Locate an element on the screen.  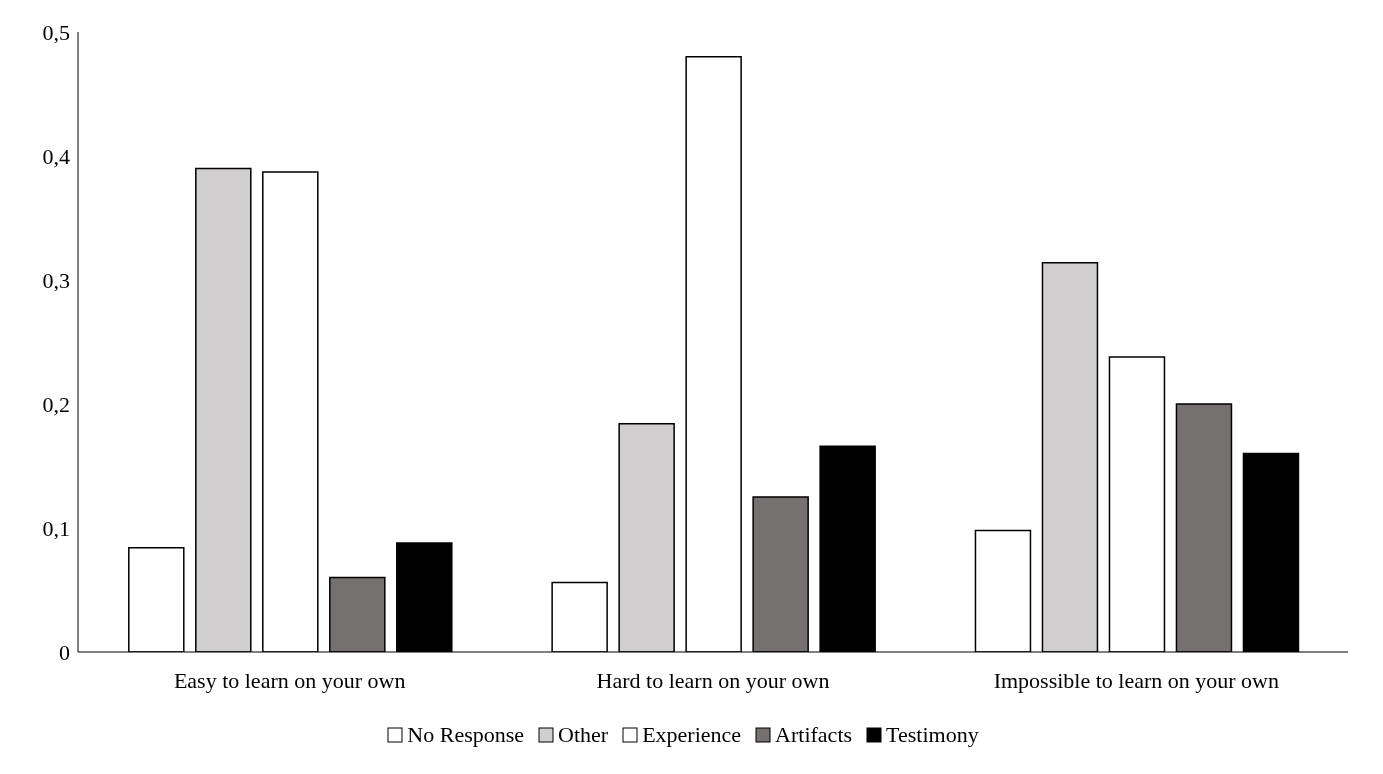
y-tick-label: 0,3 is located at coordinates (56, 280).